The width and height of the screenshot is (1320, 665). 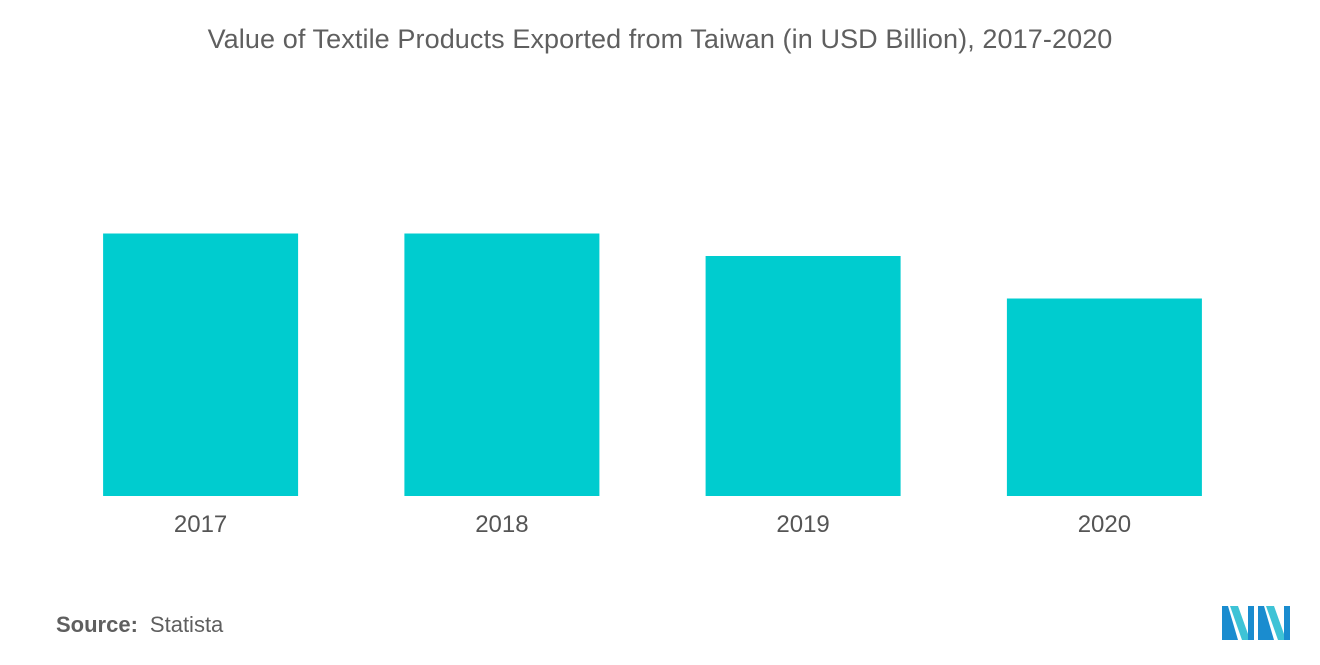 I want to click on source-note: Source: Statista, so click(x=139, y=625).